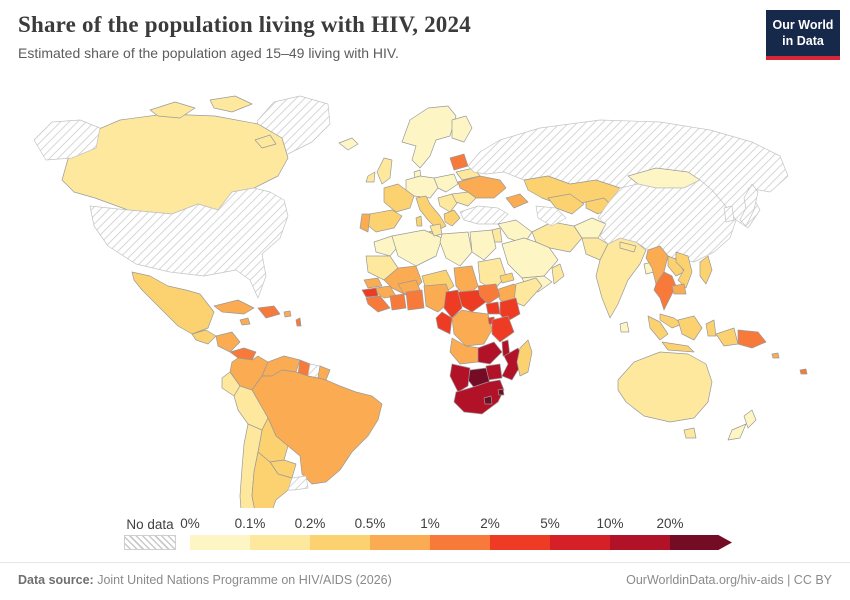  I want to click on country-argentina, so click(272, 479).